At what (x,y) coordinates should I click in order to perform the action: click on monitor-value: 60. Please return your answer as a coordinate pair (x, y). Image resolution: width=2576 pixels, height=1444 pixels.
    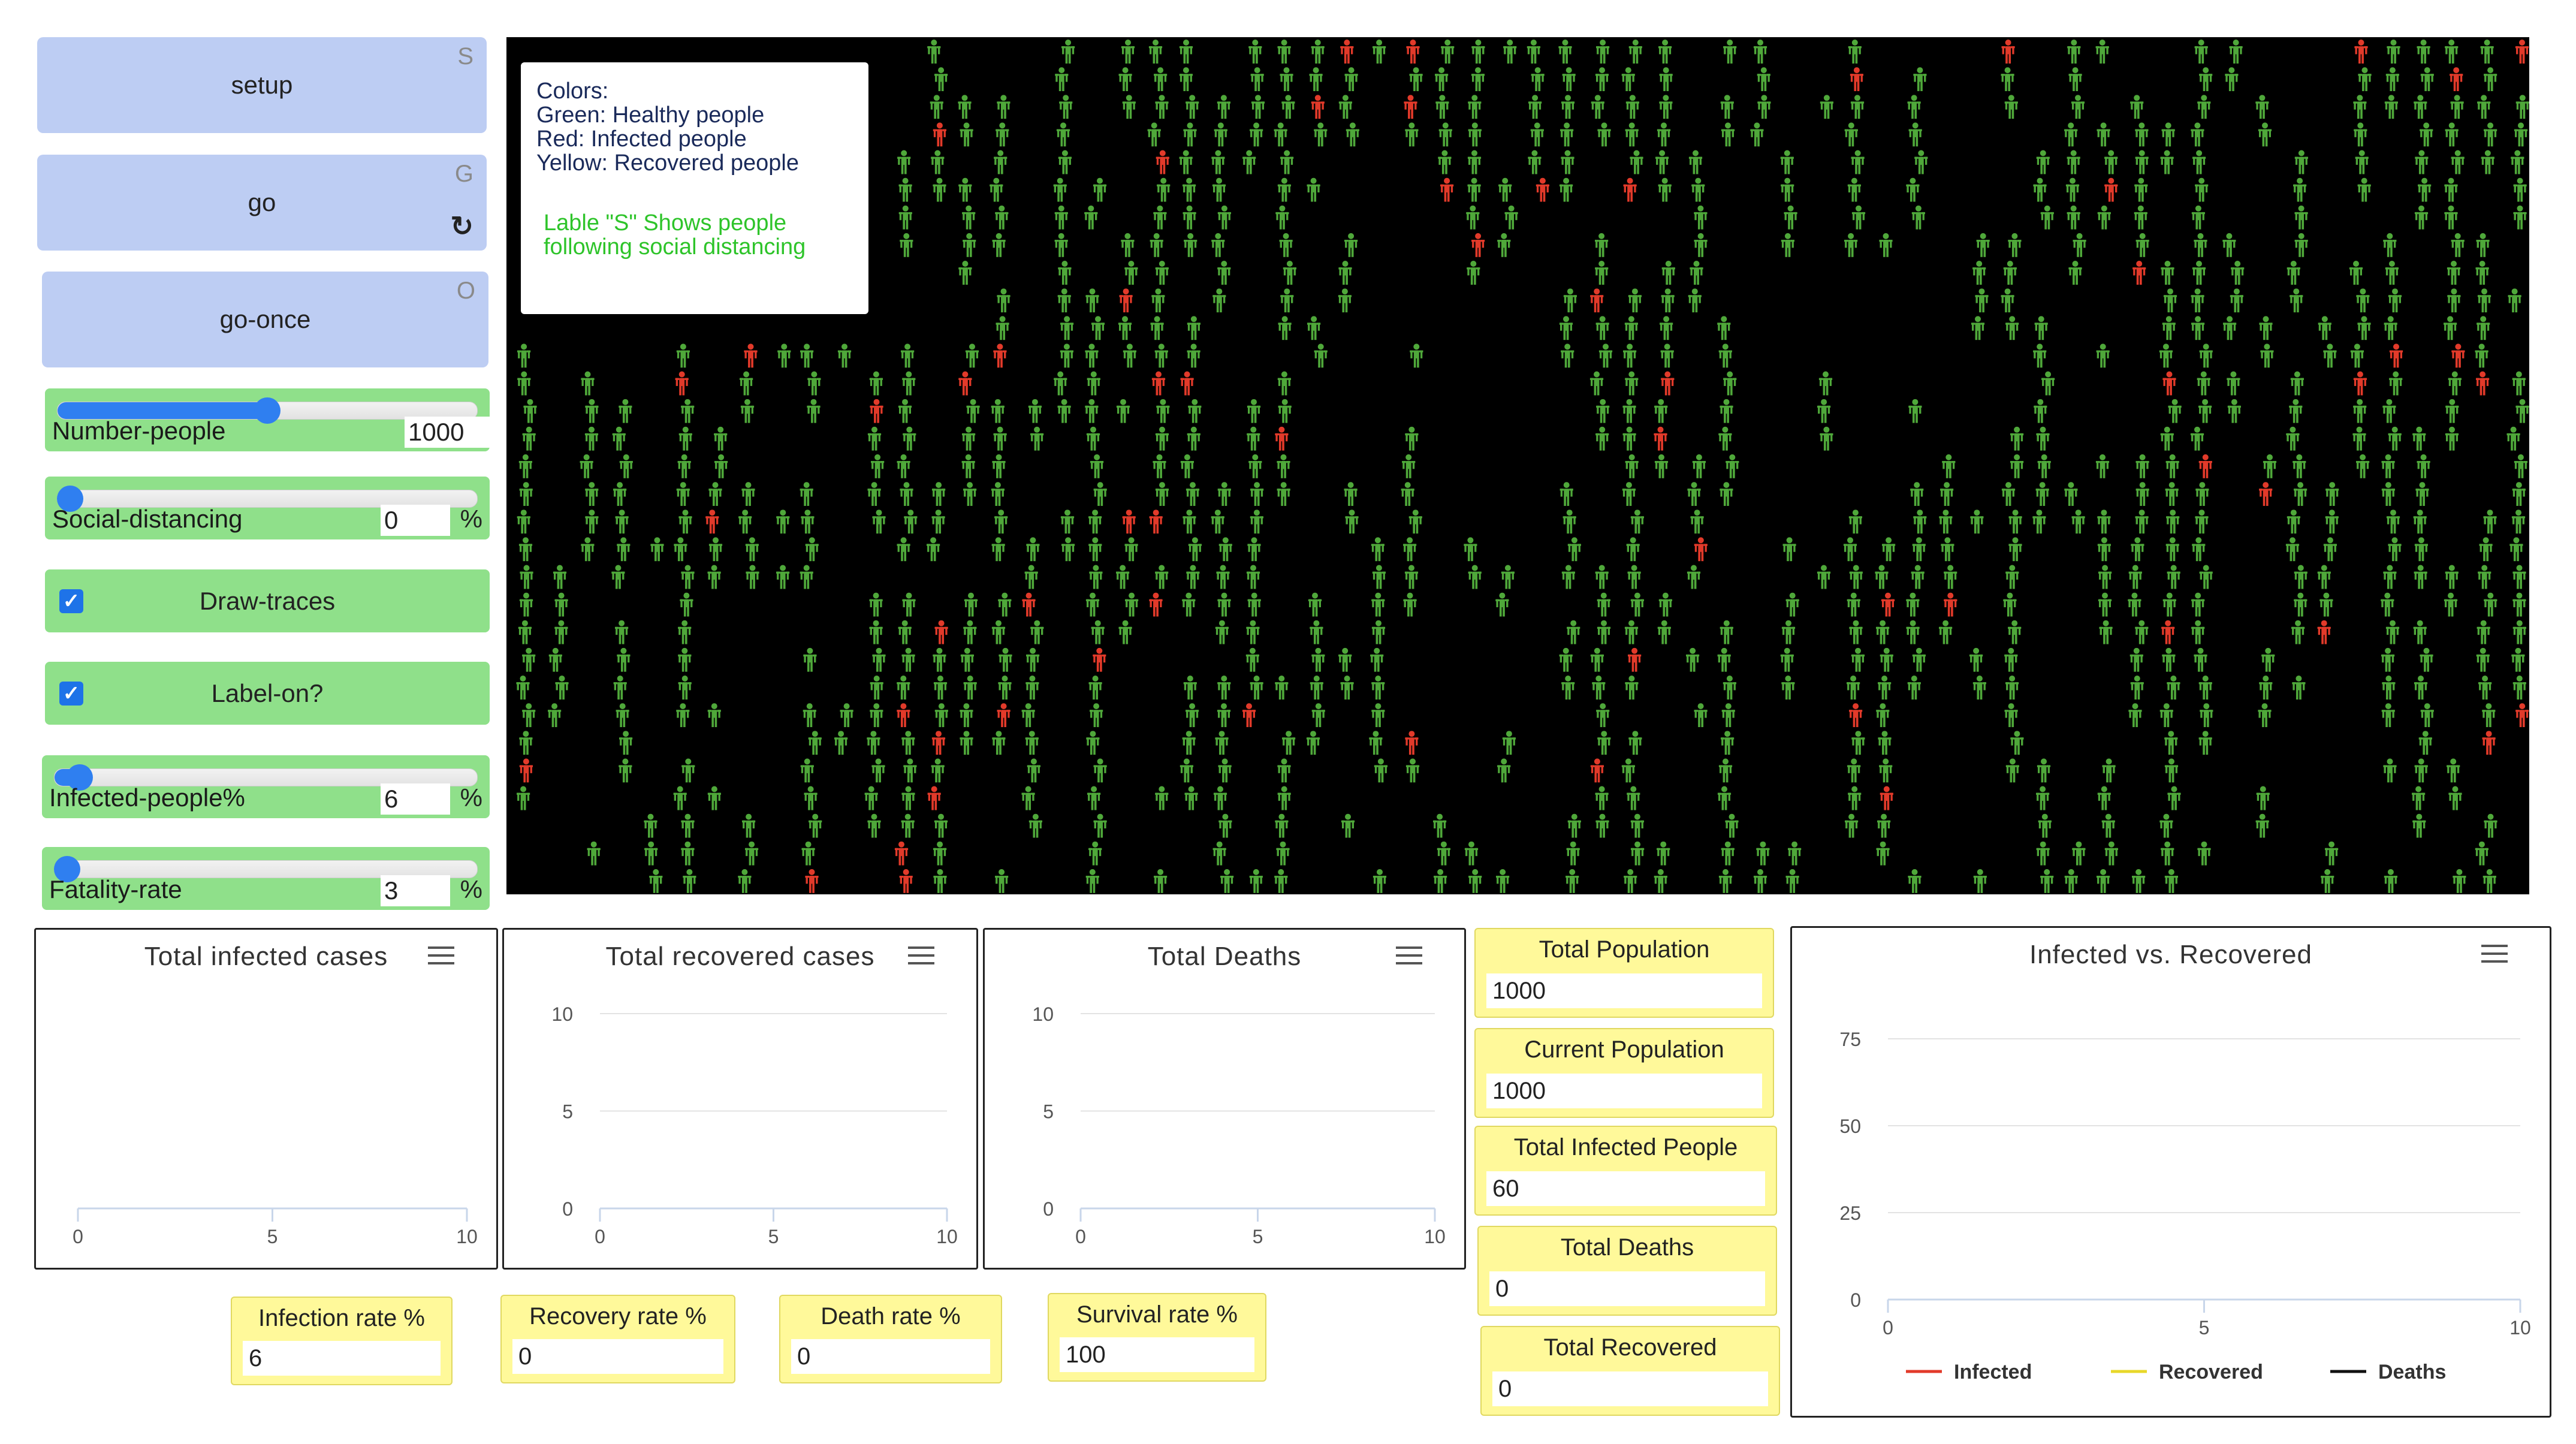
    Looking at the image, I should click on (1625, 1188).